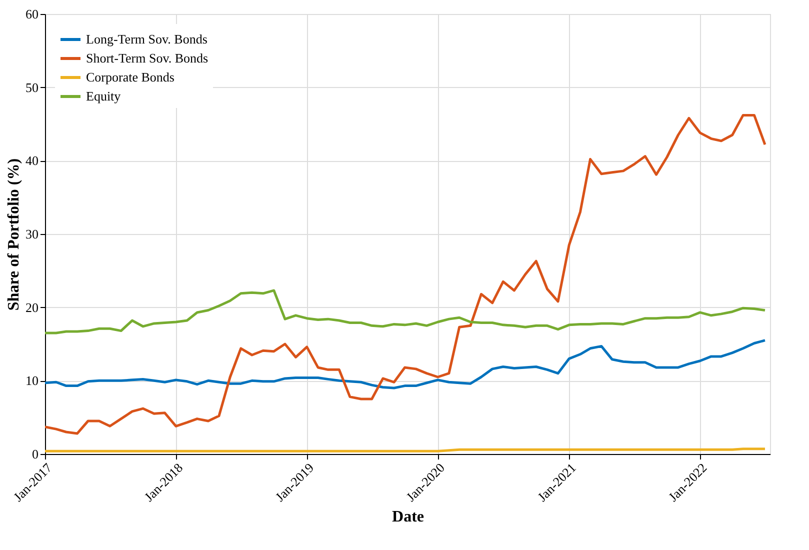  What do you see at coordinates (35, 454) in the screenshot?
I see `y-tick-label: 0` at bounding box center [35, 454].